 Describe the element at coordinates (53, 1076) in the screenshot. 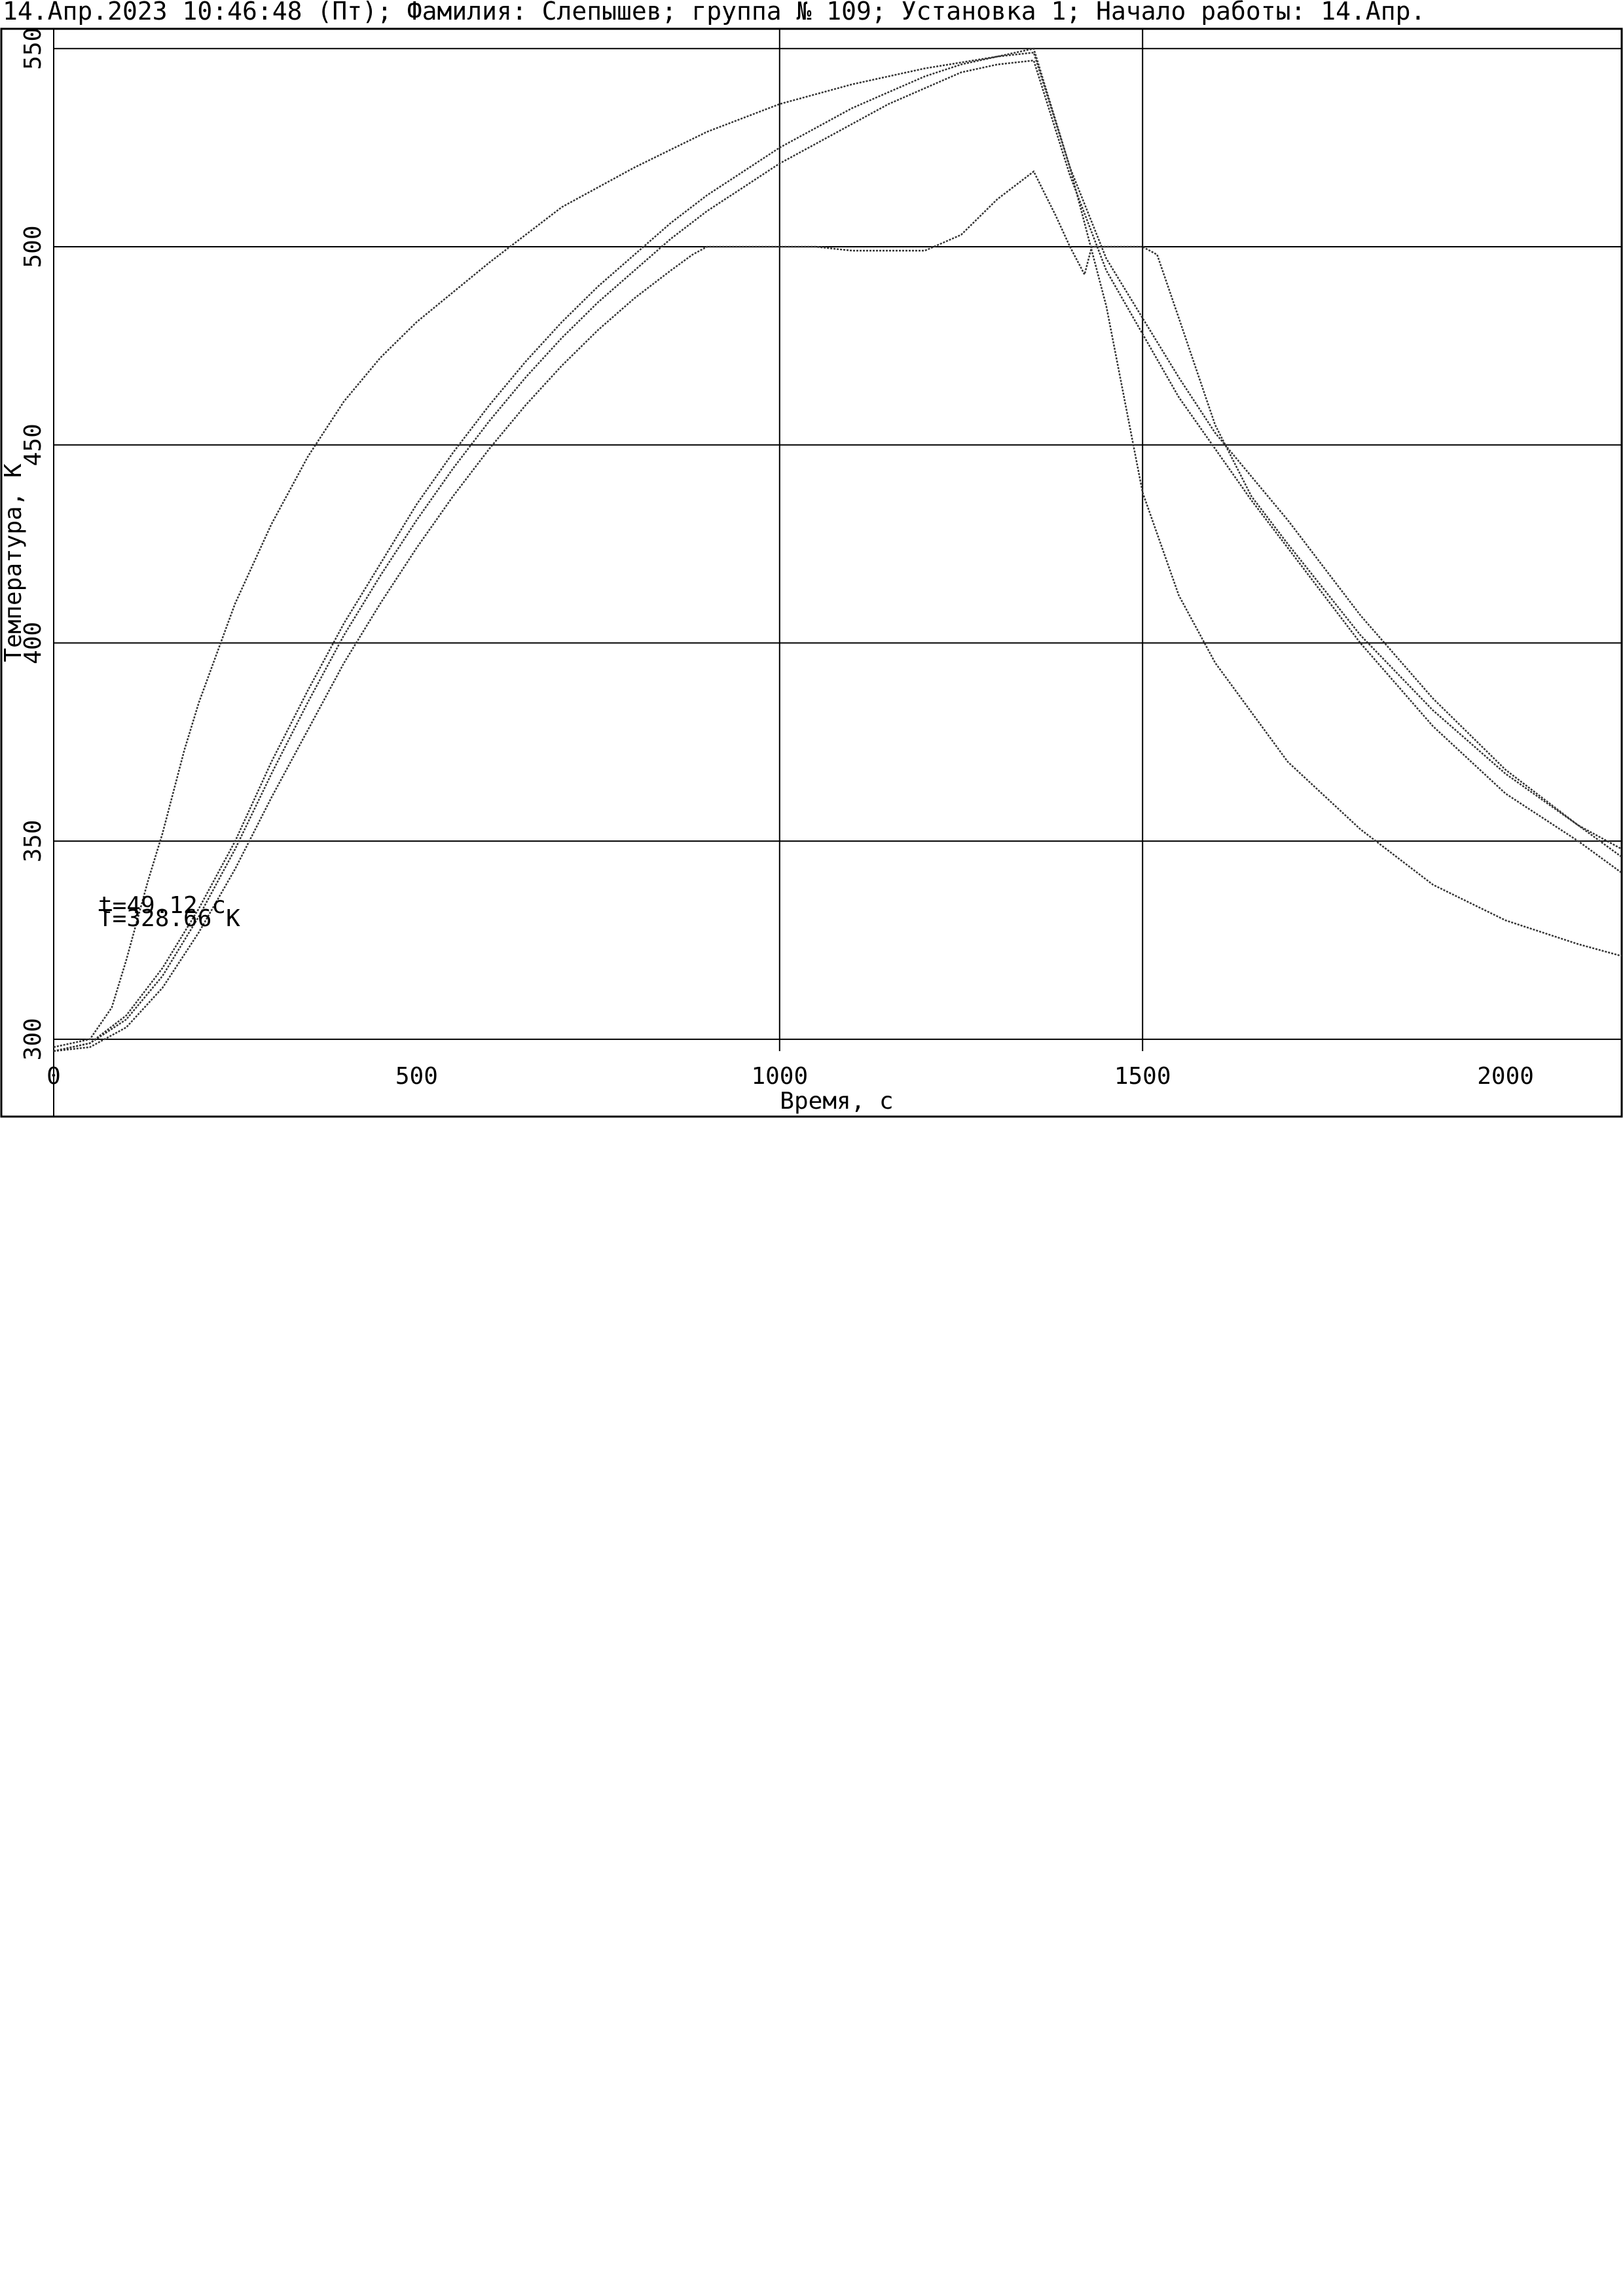

I see `x-tick-label: 0` at that location.